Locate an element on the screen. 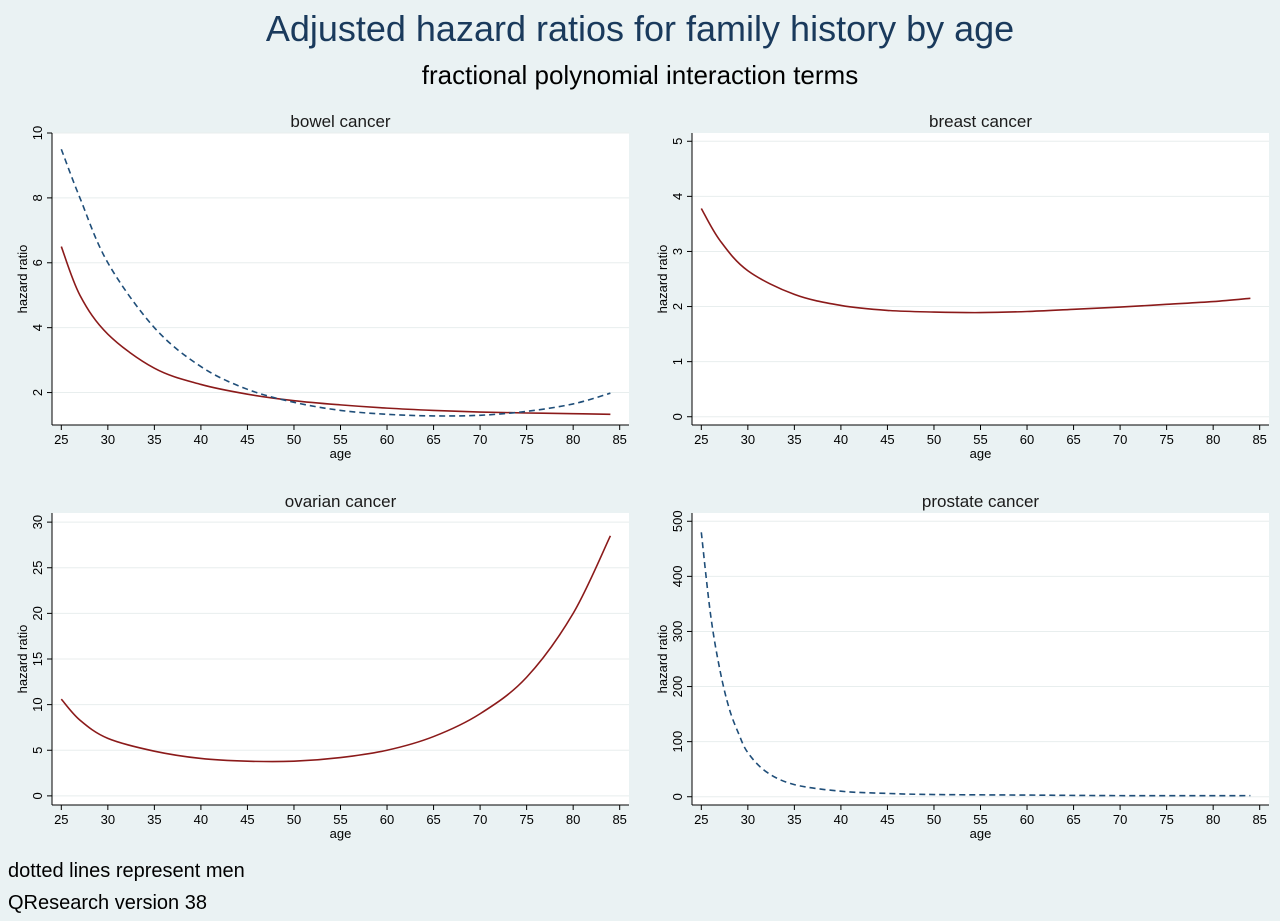 The image size is (1280, 921). y-tick-label: 30 is located at coordinates (37, 522).